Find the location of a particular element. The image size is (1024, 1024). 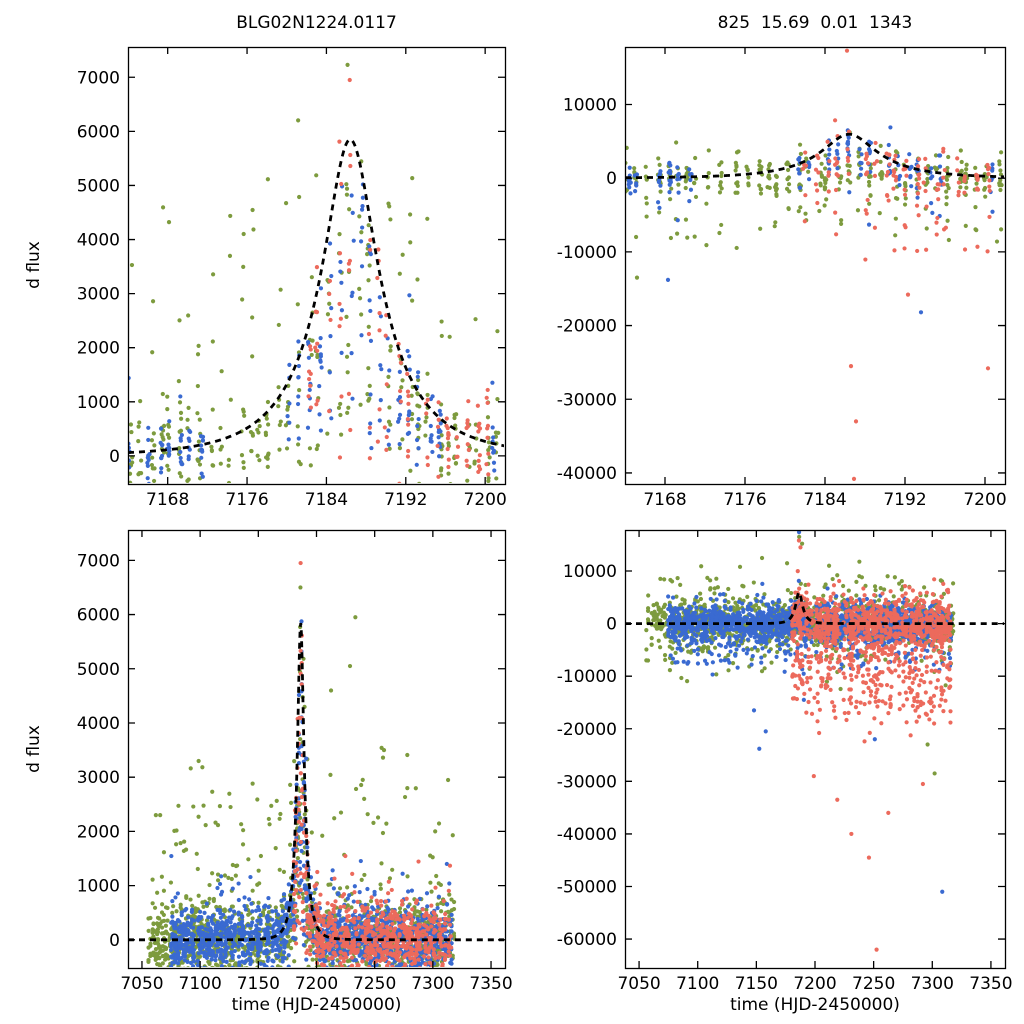

x-axis-label-bottom-right: time (HJD-2450000) is located at coordinates (815, 1005).